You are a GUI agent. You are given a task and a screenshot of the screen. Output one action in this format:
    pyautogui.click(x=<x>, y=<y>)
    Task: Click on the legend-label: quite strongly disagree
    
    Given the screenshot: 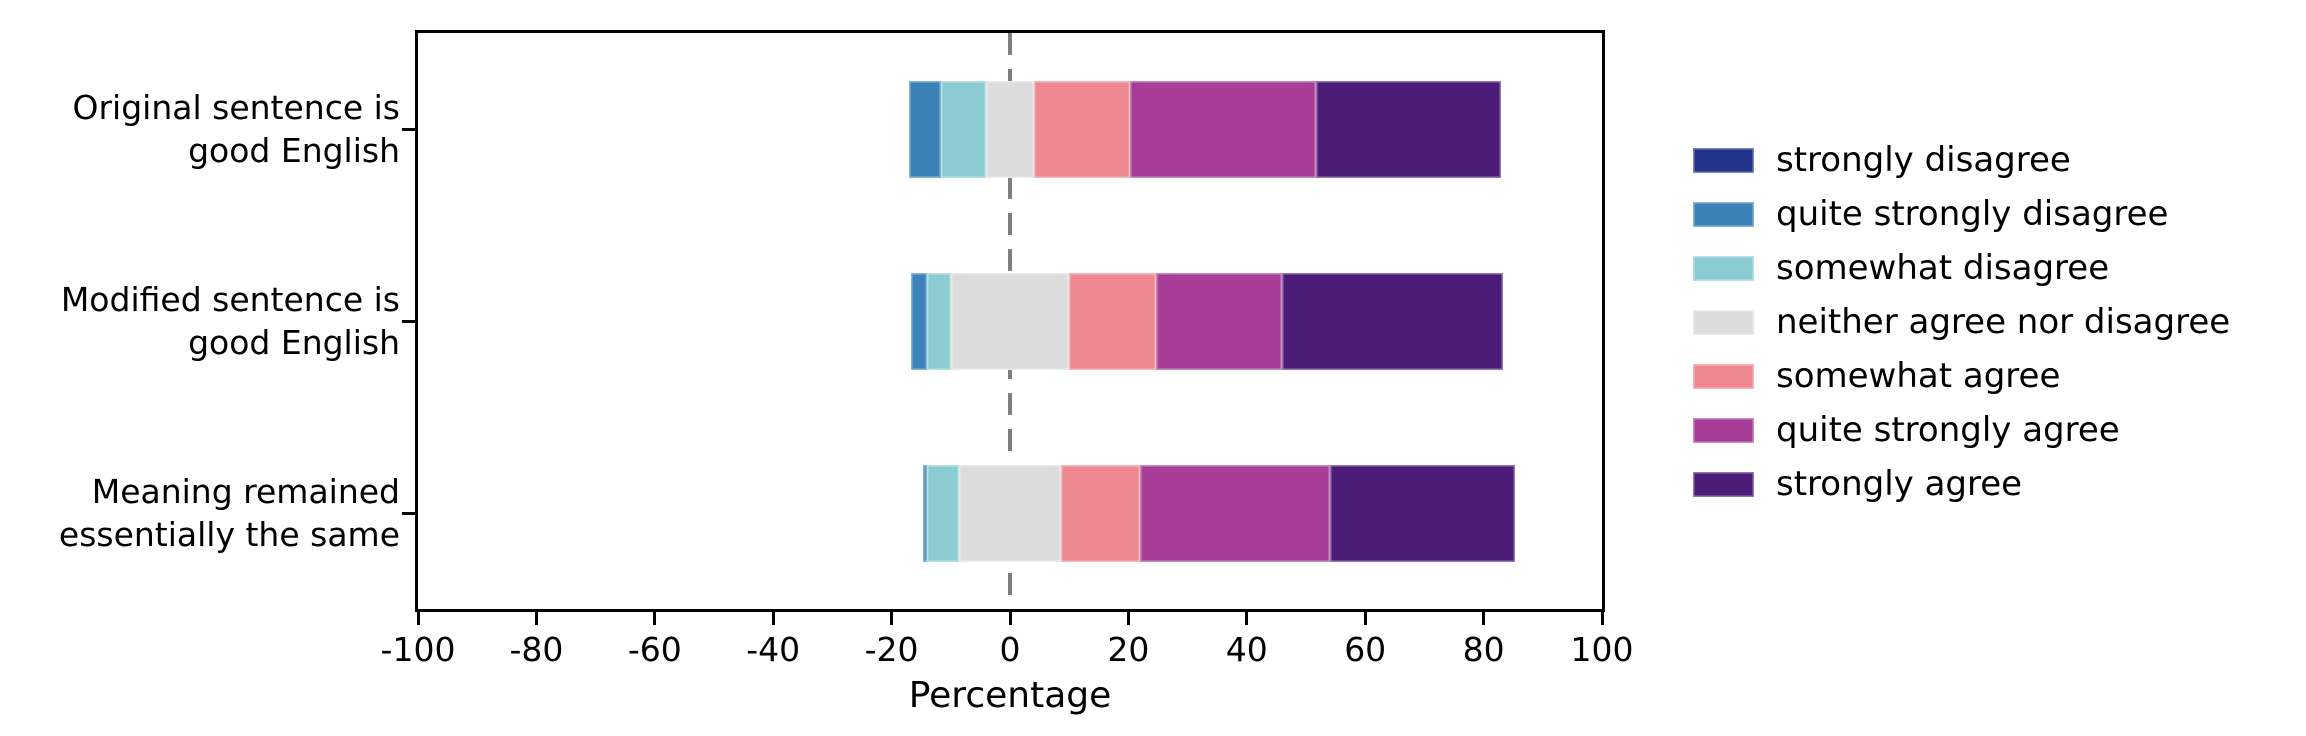 What is the action you would take?
    pyautogui.click(x=1972, y=214)
    